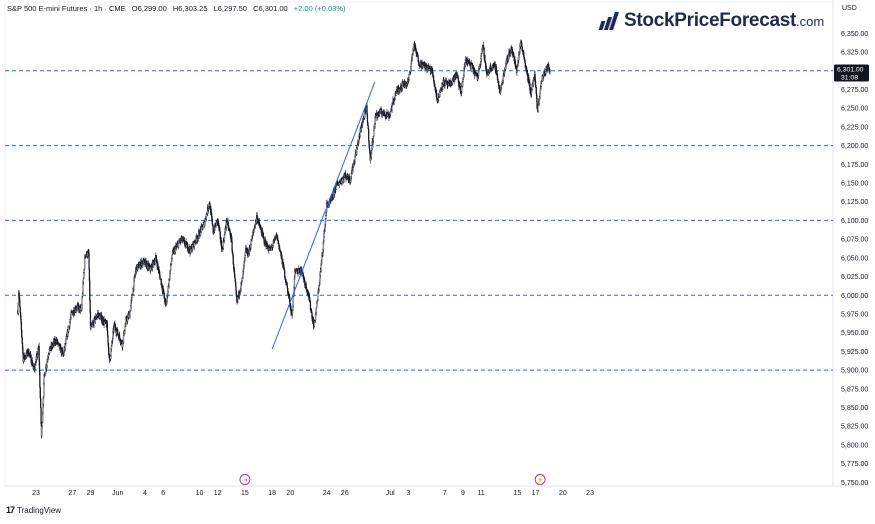 This screenshot has width=875, height=524. What do you see at coordinates (39, 510) in the screenshot?
I see `tradingview-brand: TradingView` at bounding box center [39, 510].